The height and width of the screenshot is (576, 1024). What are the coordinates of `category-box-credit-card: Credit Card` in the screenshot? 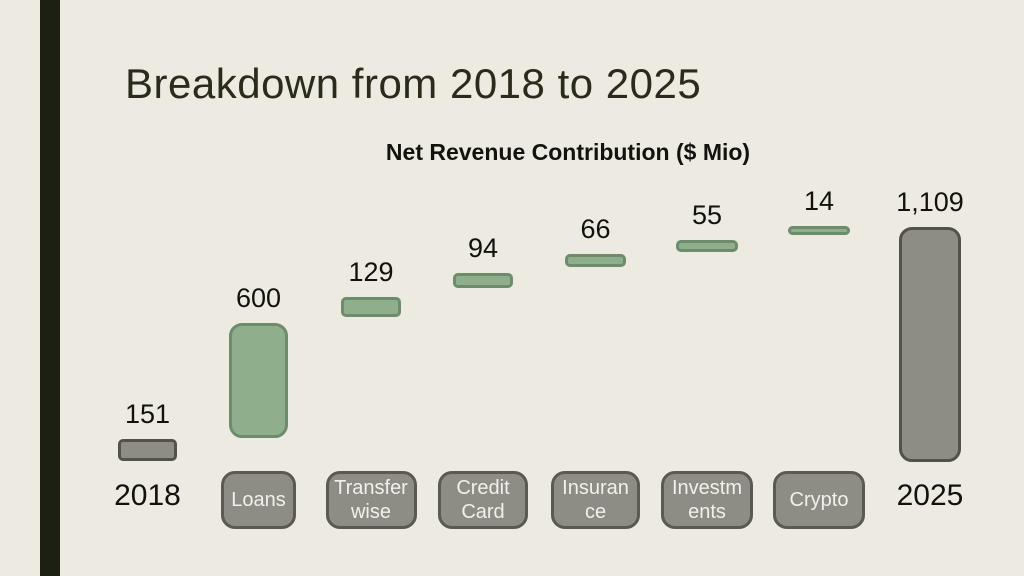 It's located at (483, 500).